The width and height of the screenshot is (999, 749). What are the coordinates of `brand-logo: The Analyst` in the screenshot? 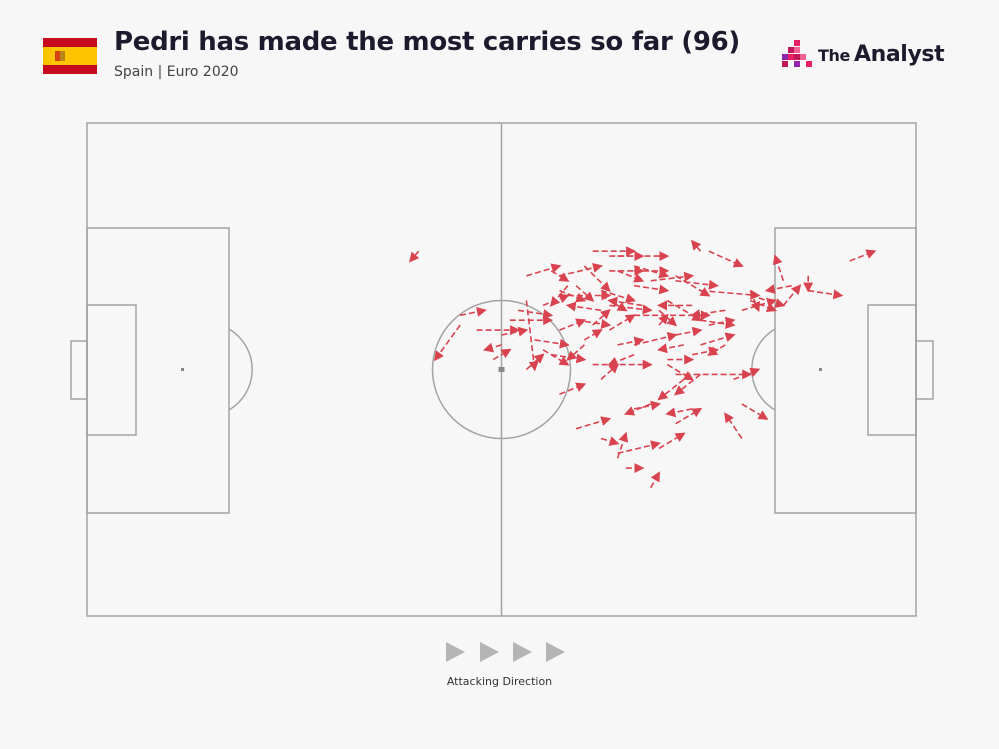 It's located at (875, 56).